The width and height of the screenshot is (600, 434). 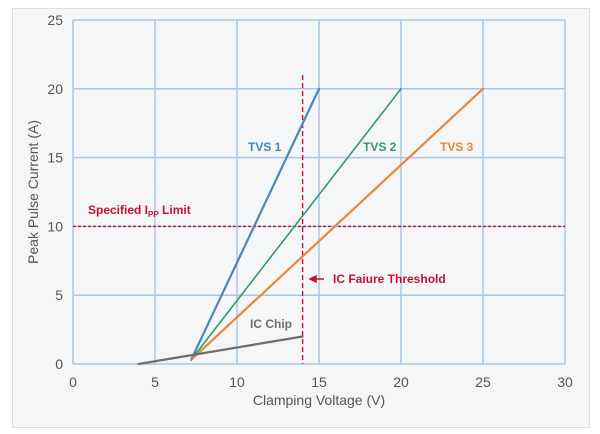 I want to click on x-tick-label-6: 30, so click(x=565, y=382).